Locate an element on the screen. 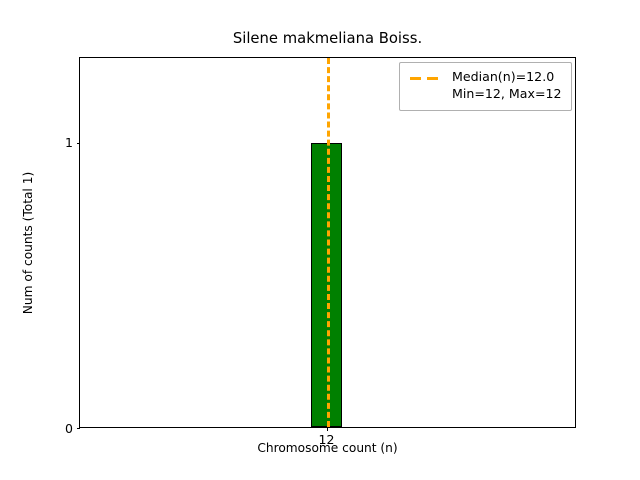 The width and height of the screenshot is (640, 480). legend-entry-minmax: Min=12, Max=12 is located at coordinates (507, 93).